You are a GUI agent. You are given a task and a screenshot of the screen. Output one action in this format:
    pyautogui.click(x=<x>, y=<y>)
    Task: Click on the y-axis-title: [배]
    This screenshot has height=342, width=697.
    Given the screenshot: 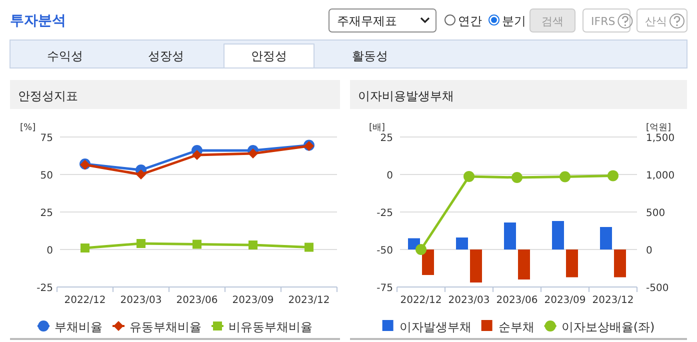 What is the action you would take?
    pyautogui.click(x=377, y=128)
    